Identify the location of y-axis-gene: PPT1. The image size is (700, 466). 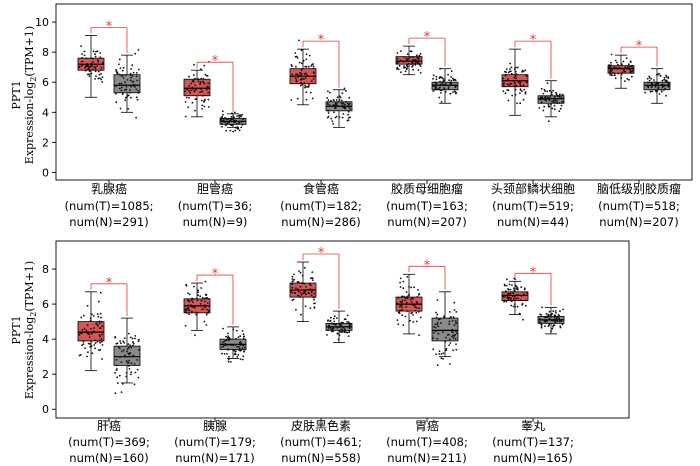
(16, 329).